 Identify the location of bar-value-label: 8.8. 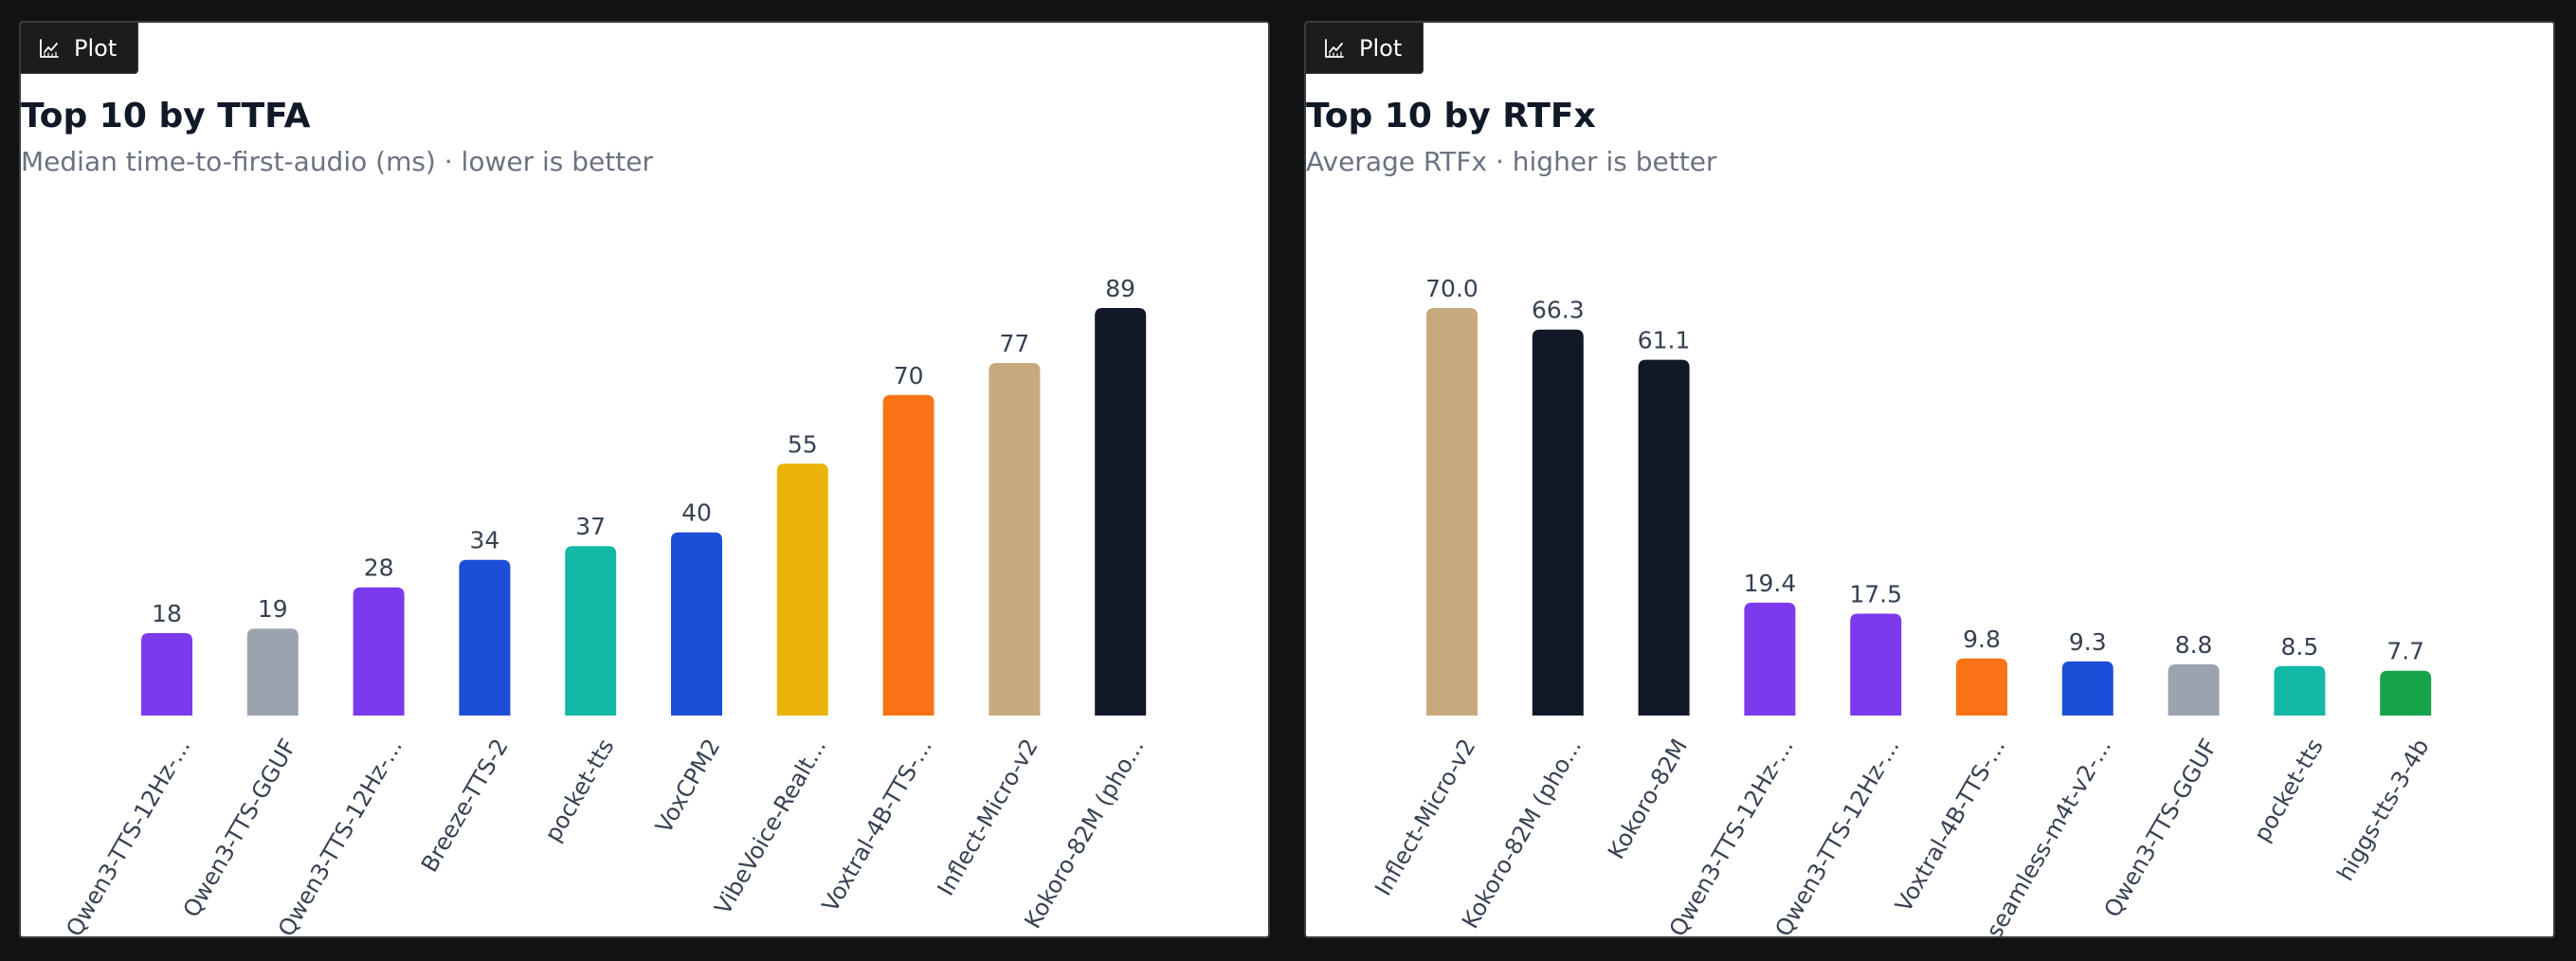
(2194, 645).